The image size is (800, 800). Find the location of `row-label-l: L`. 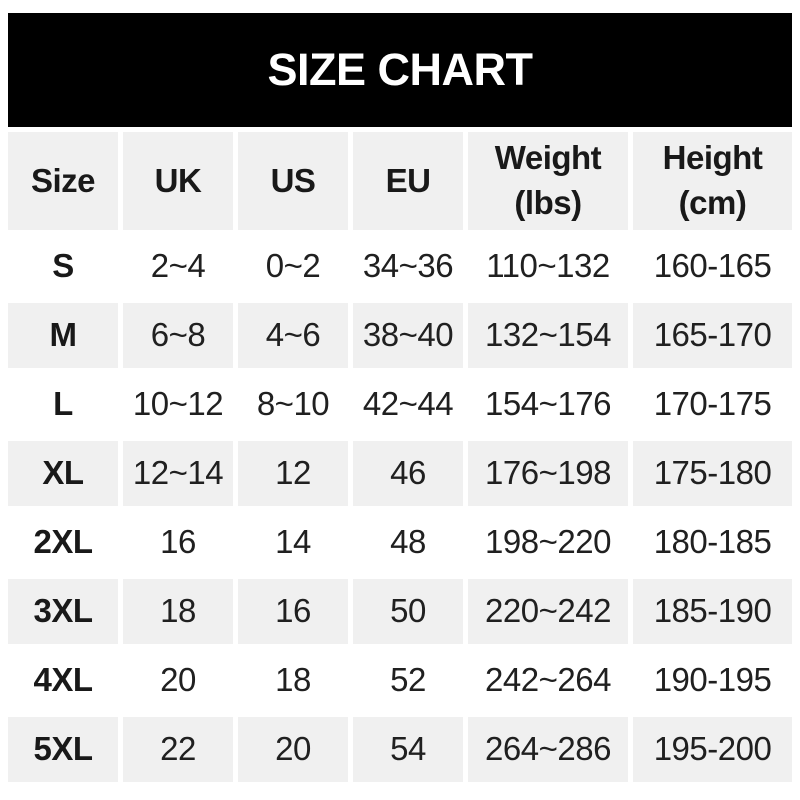

row-label-l: L is located at coordinates (63, 404).